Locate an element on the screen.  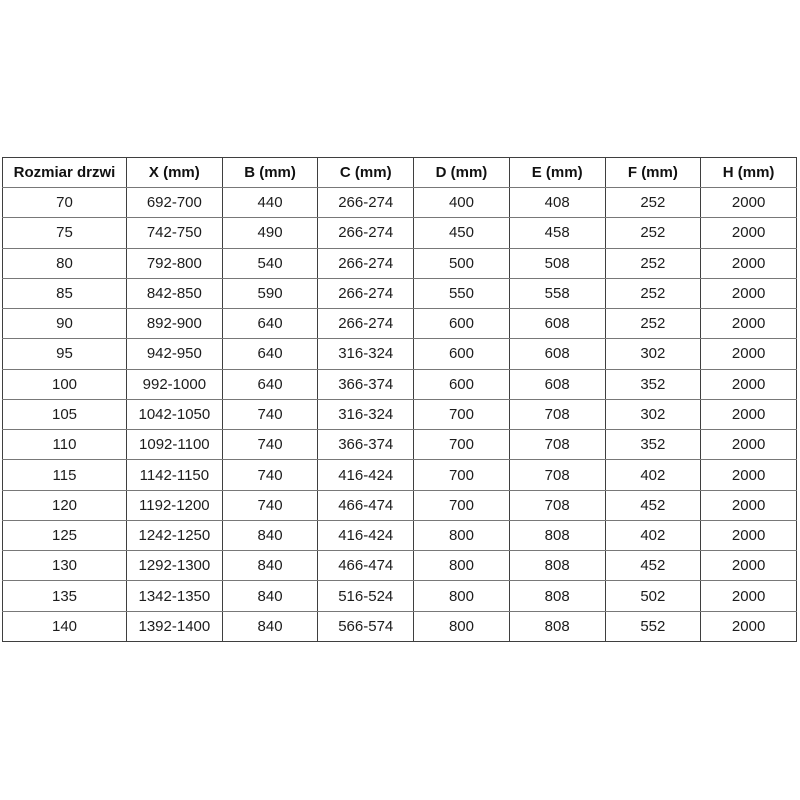
table-row: 70 692-700 440 266-274 400 408 252 2000 is located at coordinates (399, 203).